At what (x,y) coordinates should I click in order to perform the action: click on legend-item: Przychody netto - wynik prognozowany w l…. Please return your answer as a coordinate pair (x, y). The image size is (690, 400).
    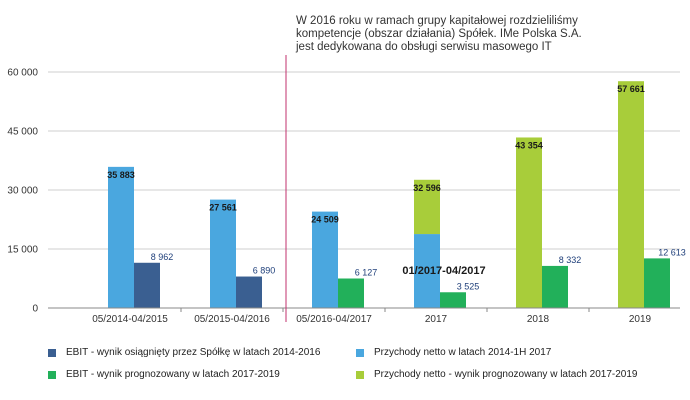
    Looking at the image, I should click on (496, 374).